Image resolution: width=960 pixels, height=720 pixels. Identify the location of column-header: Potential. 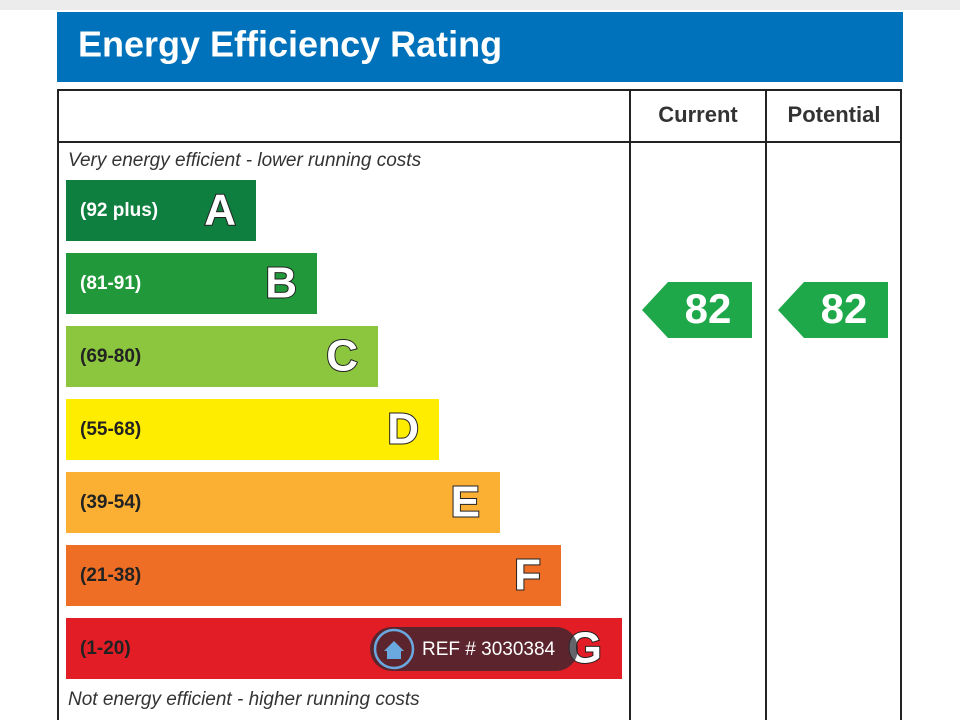
(834, 114).